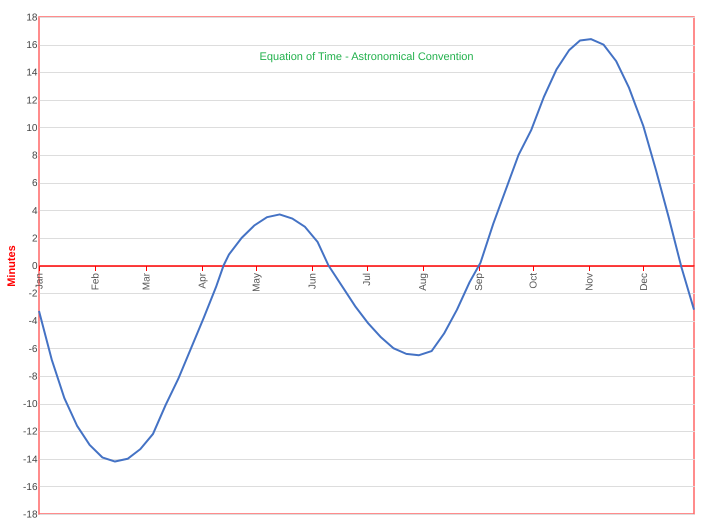  I want to click on y-tick-label: 6, so click(35, 184).